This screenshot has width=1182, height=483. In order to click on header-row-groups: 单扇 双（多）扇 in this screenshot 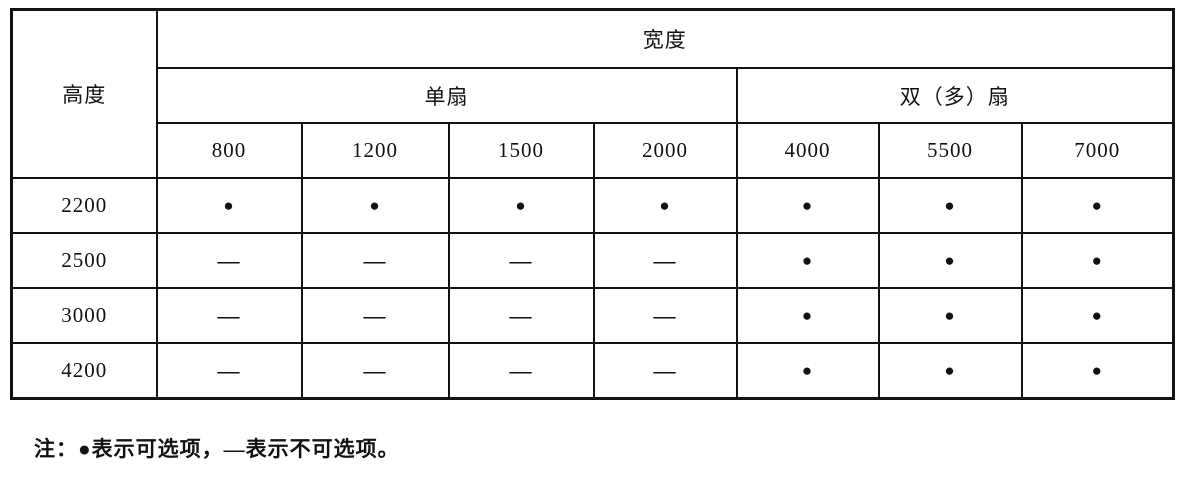, I will do `click(593, 95)`.